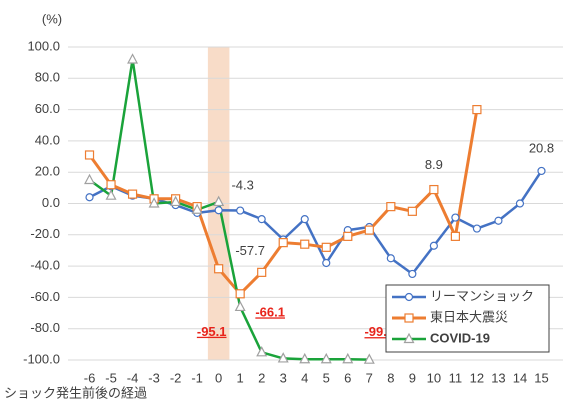  I want to click on y-tick-label: 80.0, so click(47, 77).